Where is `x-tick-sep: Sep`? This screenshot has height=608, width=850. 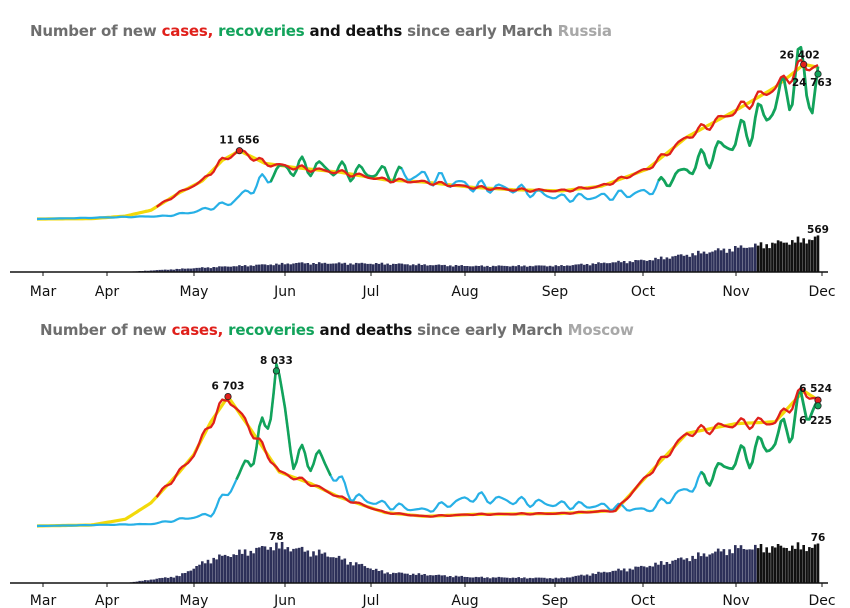
x-tick-sep: Sep is located at coordinates (555, 600).